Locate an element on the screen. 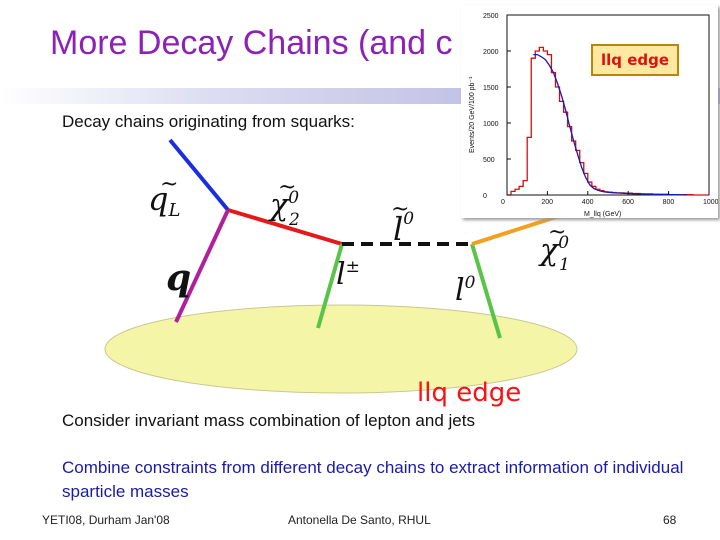 The height and width of the screenshot is (540, 720). squark-label-main: q is located at coordinates (158, 199).